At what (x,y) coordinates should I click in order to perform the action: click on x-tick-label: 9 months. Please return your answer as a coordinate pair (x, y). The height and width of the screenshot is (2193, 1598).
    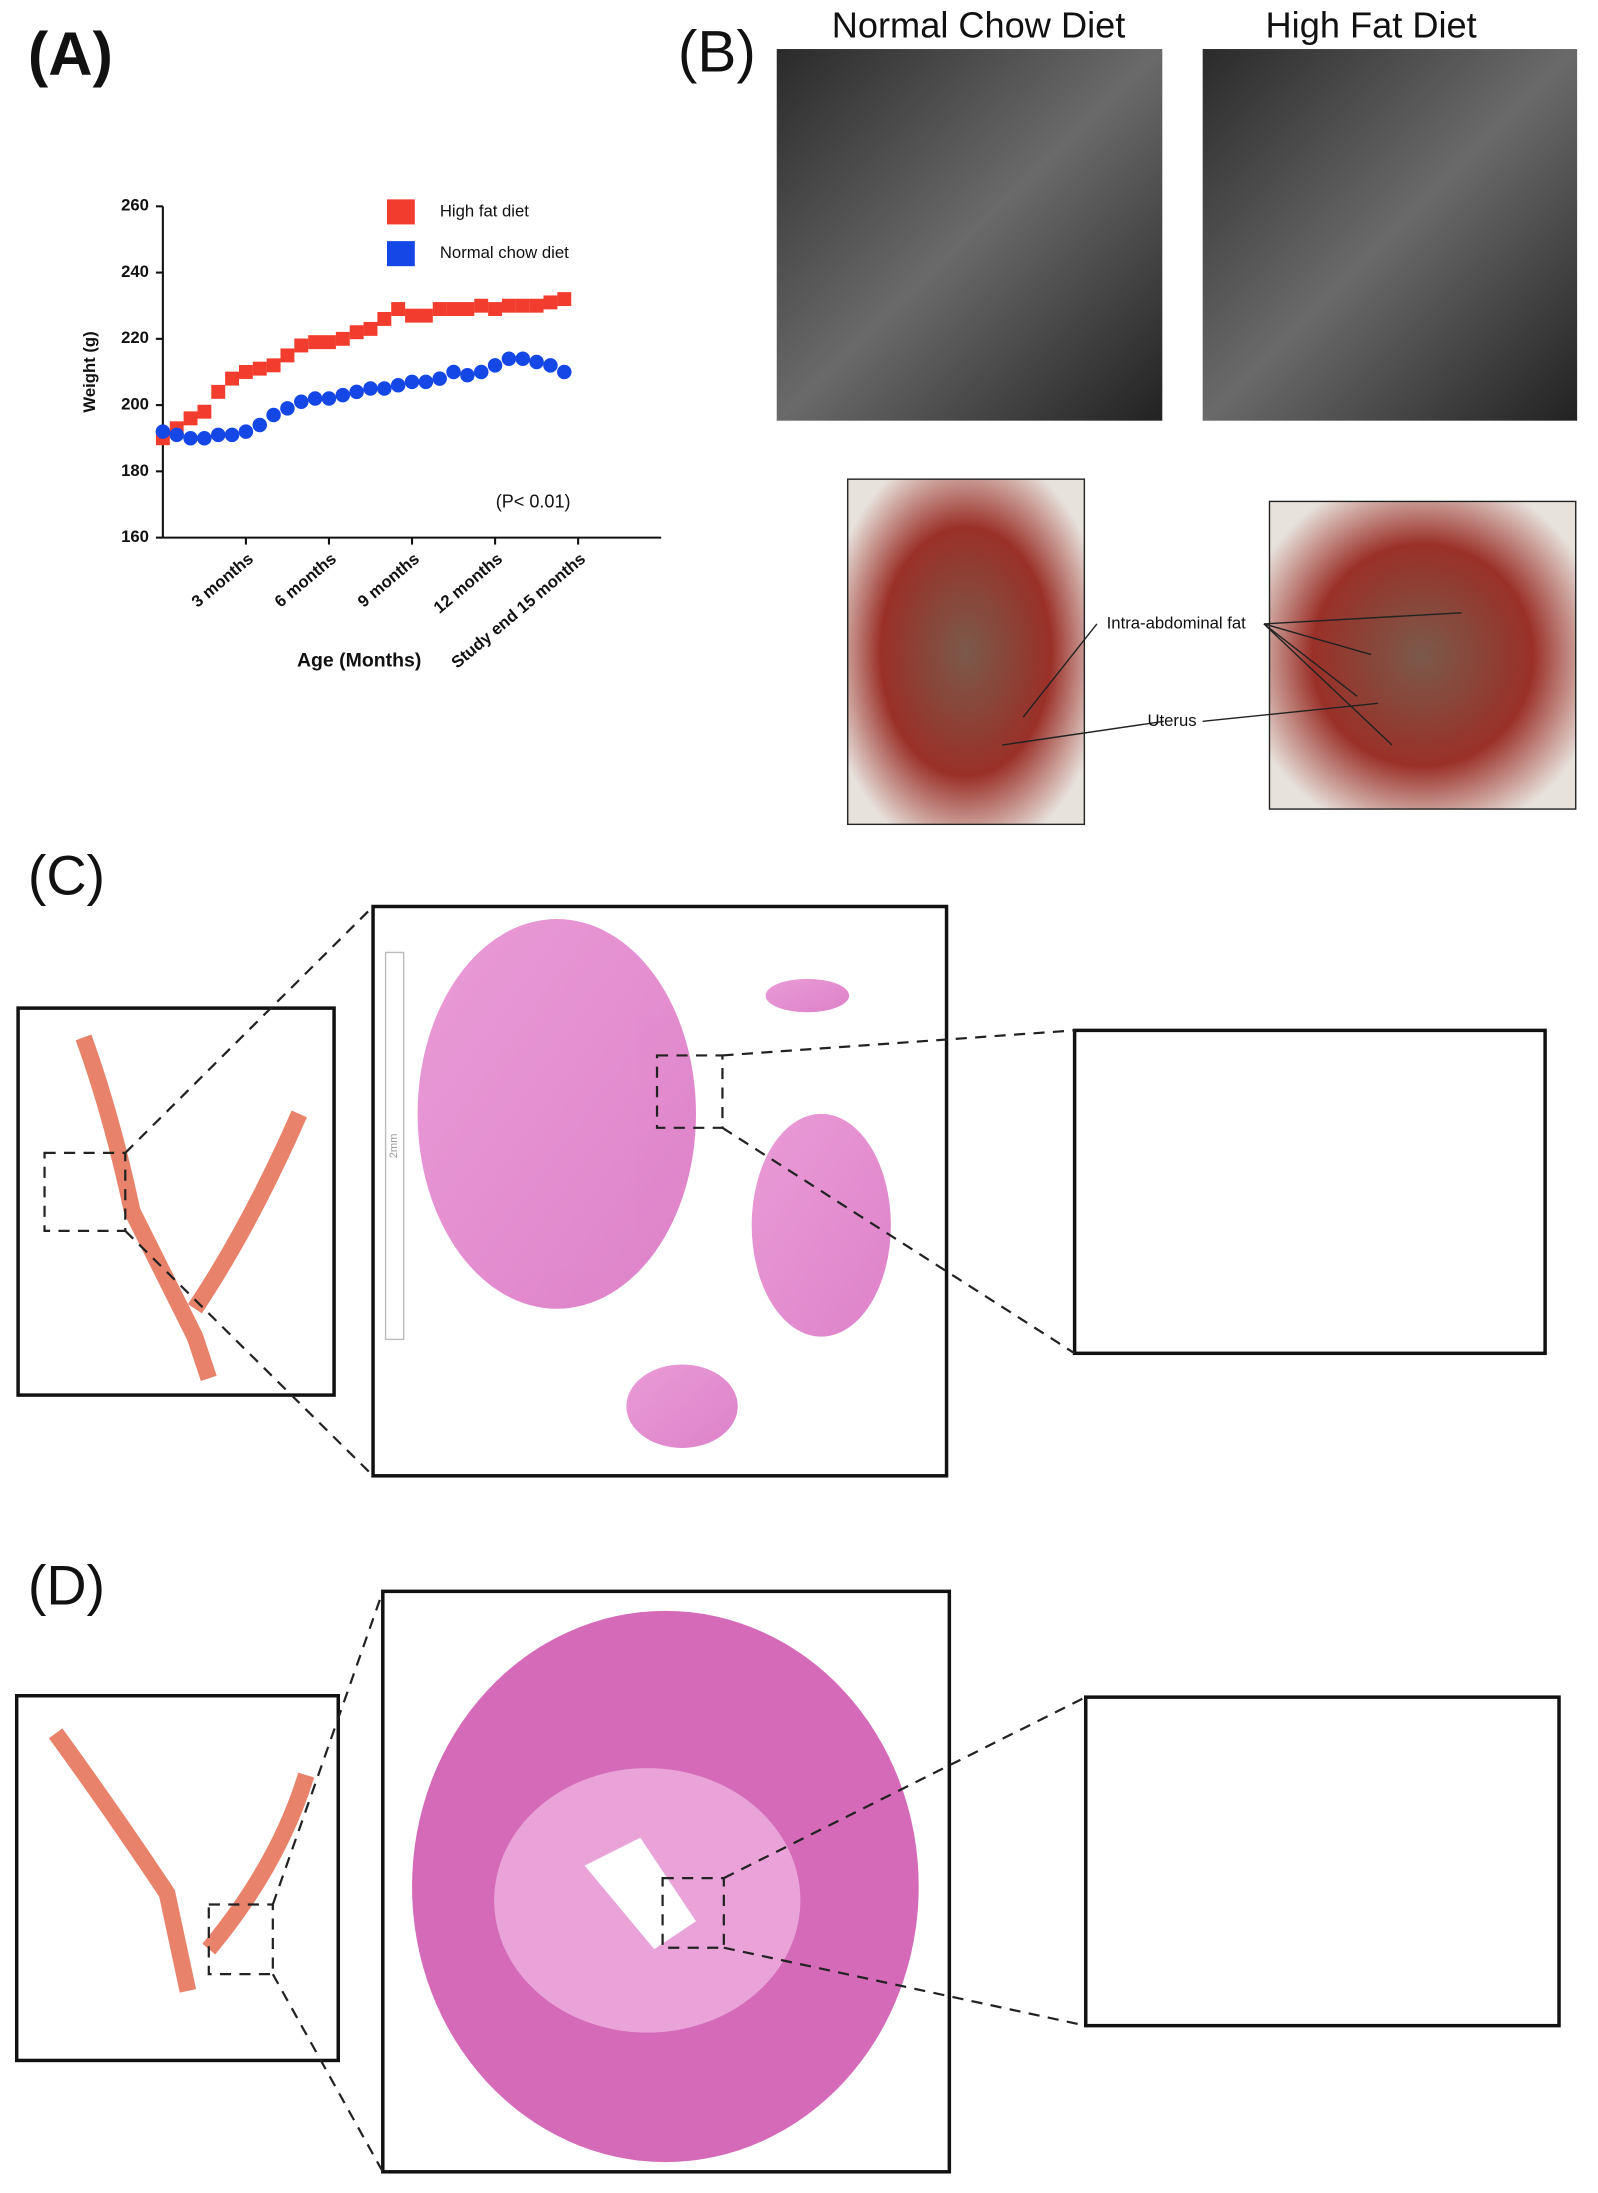
    Looking at the image, I should click on (388, 580).